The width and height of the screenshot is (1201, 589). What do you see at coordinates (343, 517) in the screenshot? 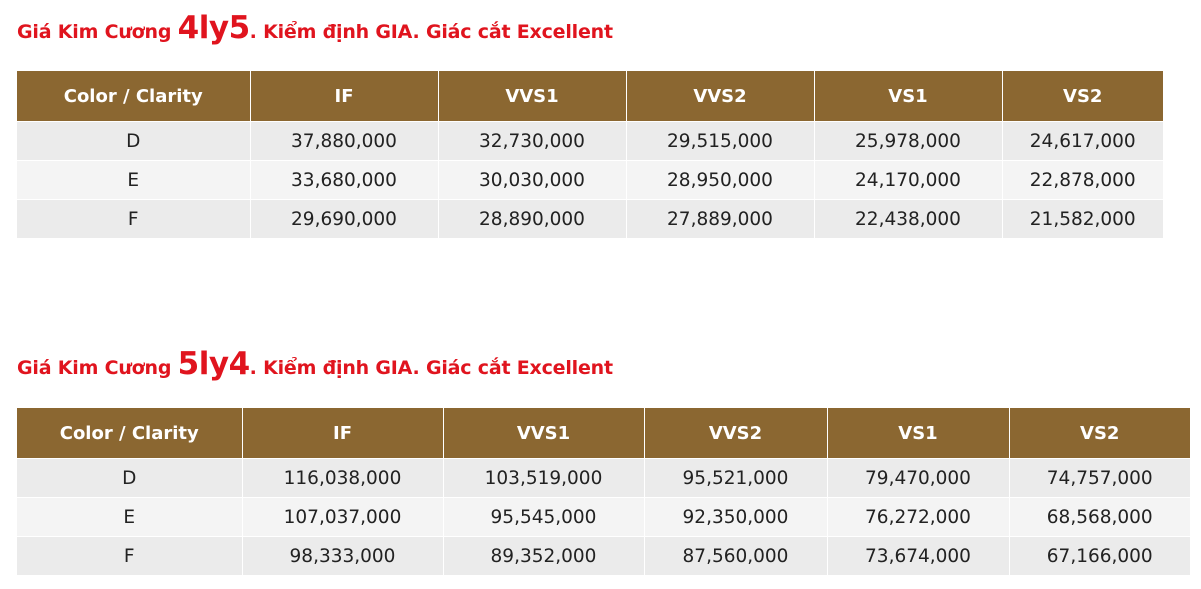
I see `price-cell: 107,037,000` at bounding box center [343, 517].